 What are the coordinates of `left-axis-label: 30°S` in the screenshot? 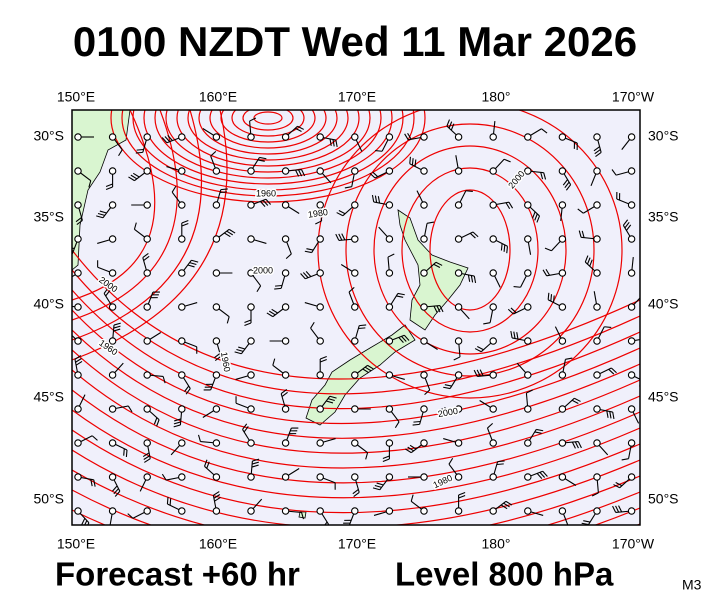 It's located at (48, 136).